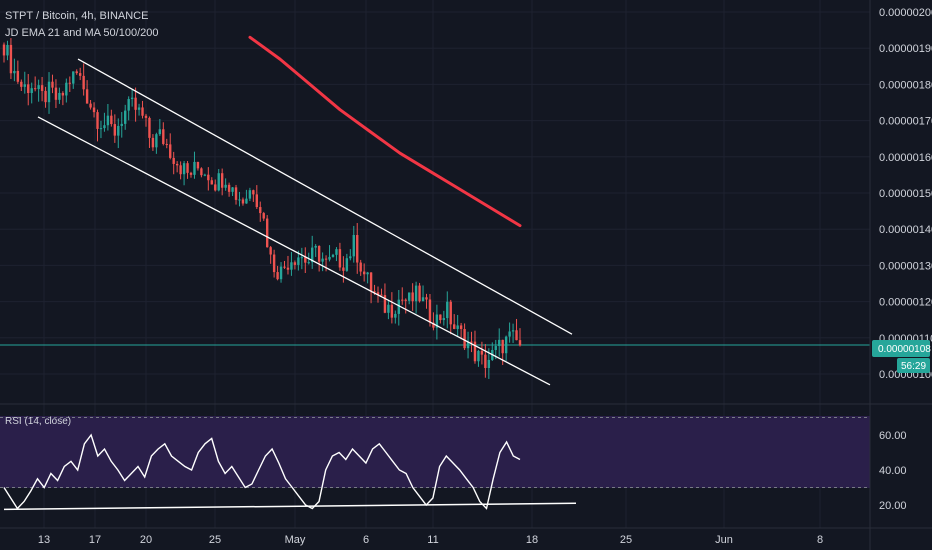 The image size is (932, 550). I want to click on time-axis: 13 17 20 25 May 6 11 18 25 Jun 8, so click(430, 540).